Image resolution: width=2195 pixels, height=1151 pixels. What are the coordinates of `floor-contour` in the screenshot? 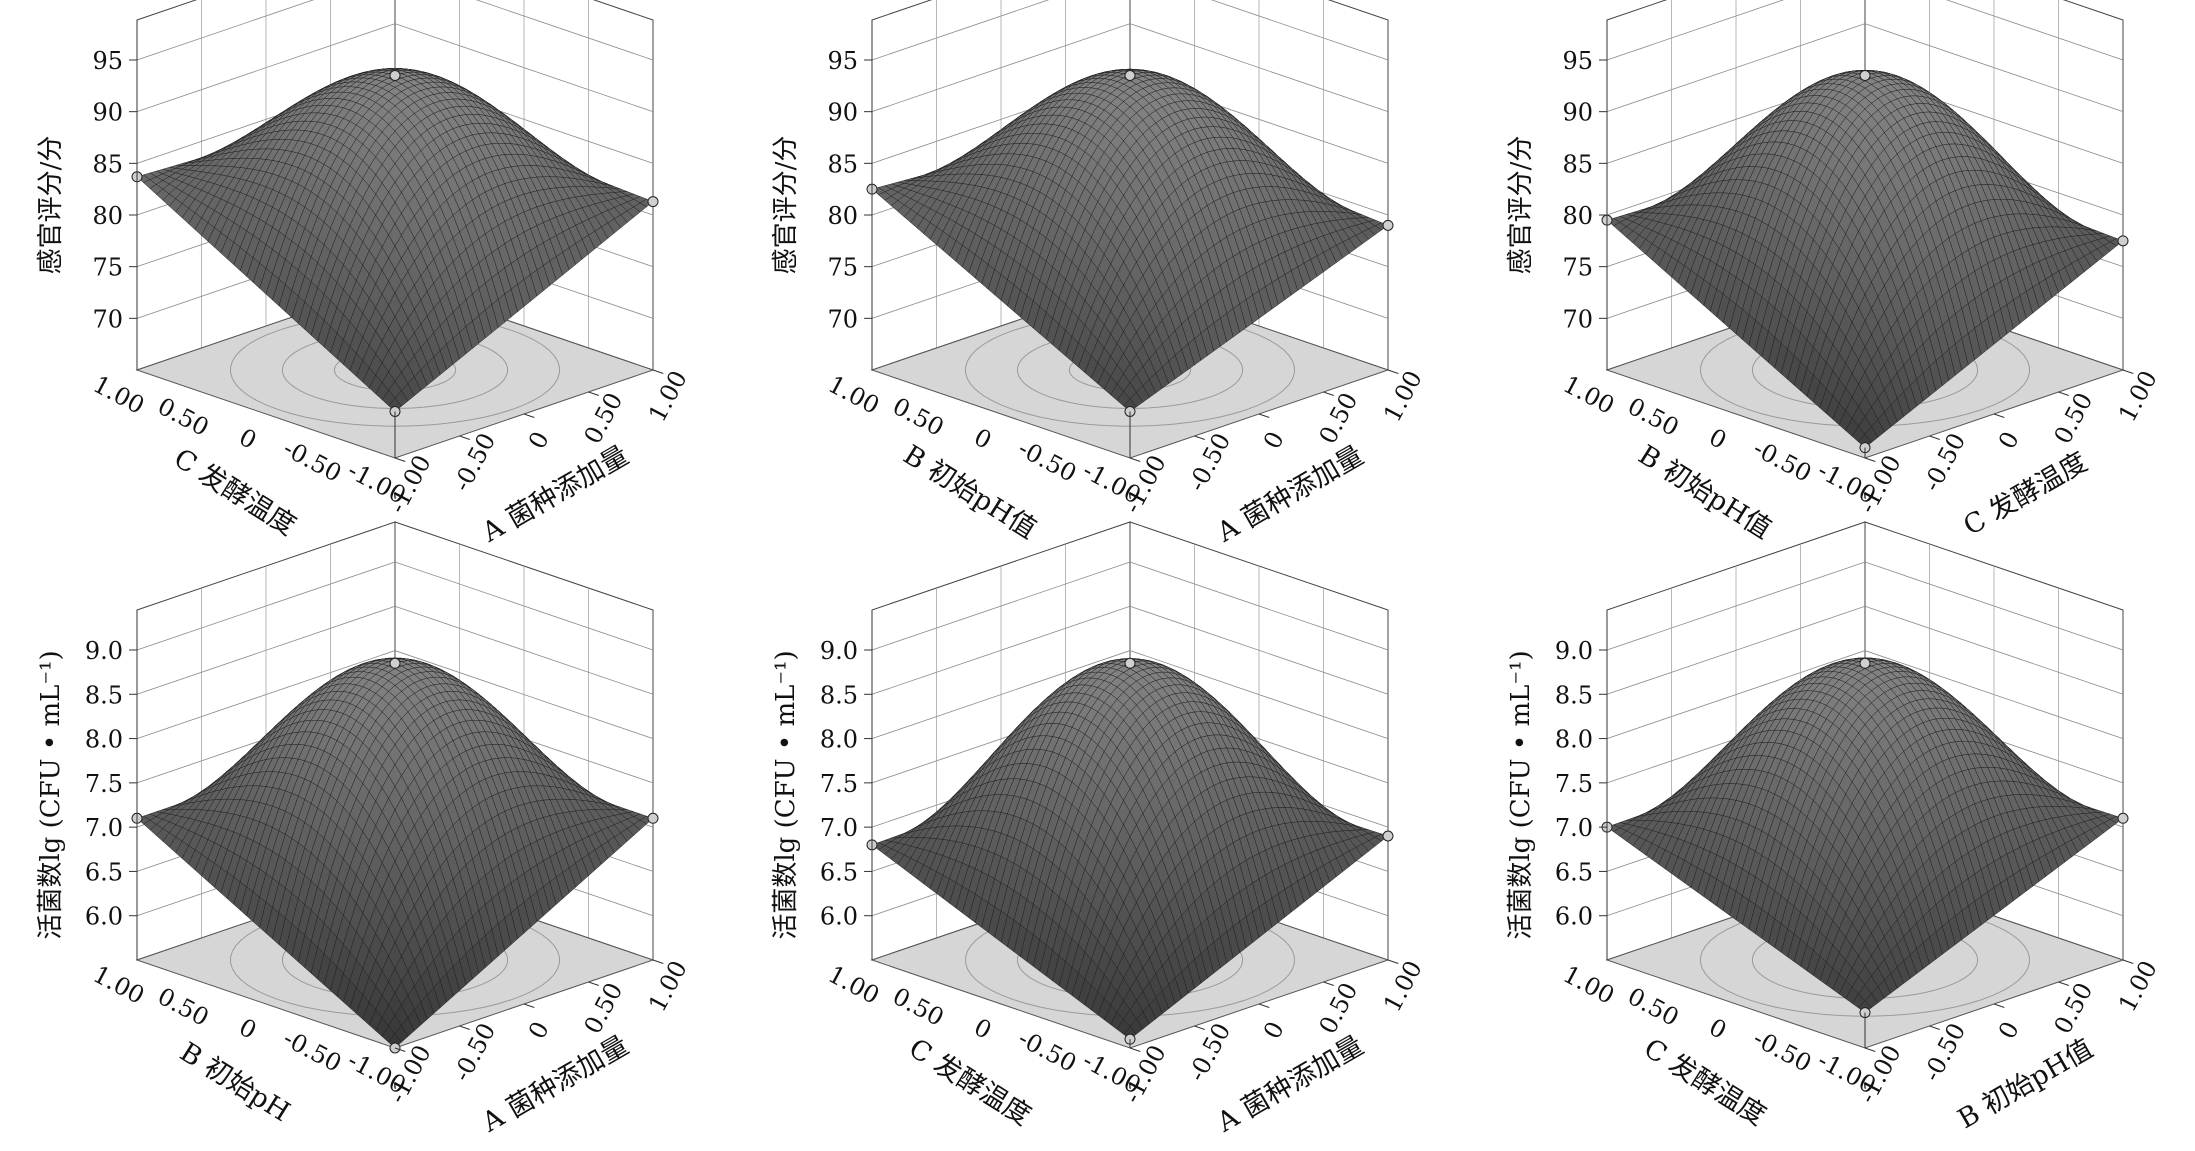 It's located at (395, 370).